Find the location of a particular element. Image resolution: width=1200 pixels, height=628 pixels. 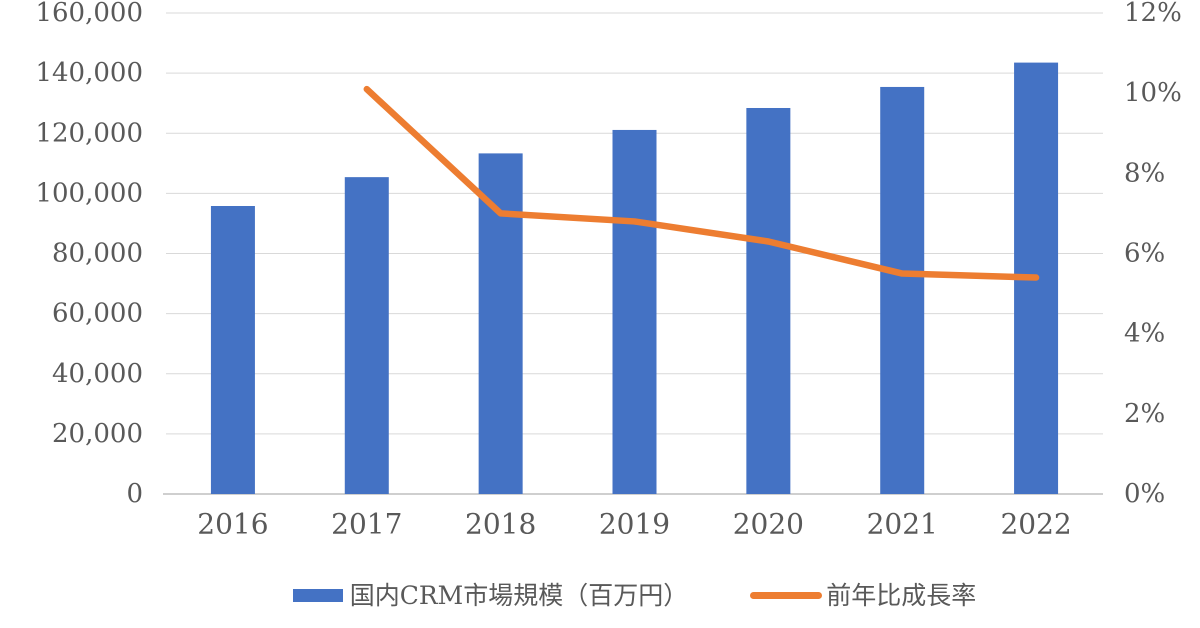

x-axis-category-label-2022: 2022 is located at coordinates (1035, 524).